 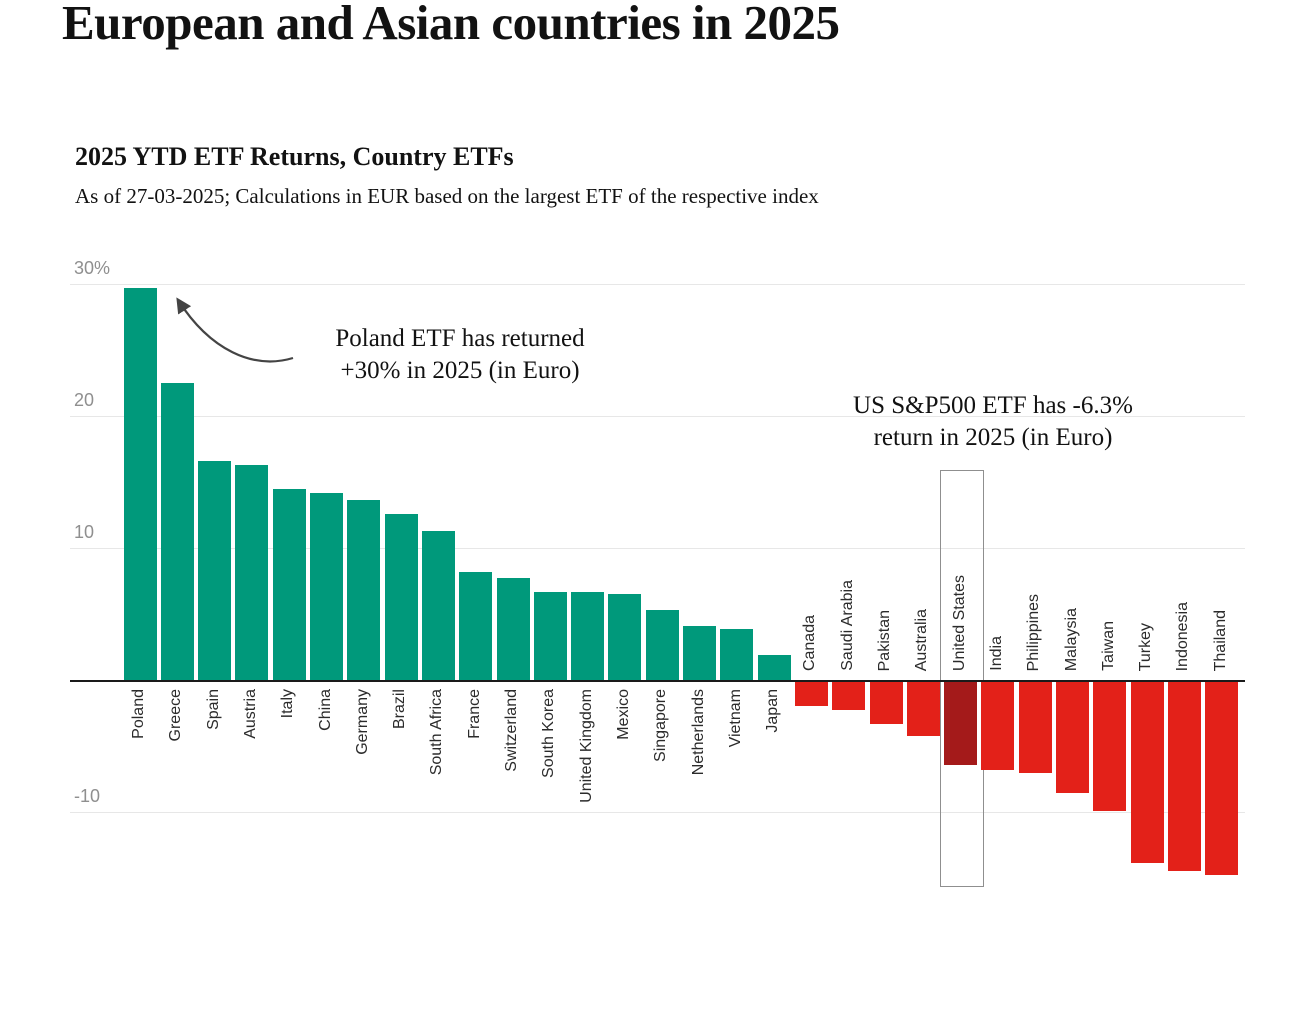 I want to click on bar-turkey, so click(x=1147, y=772).